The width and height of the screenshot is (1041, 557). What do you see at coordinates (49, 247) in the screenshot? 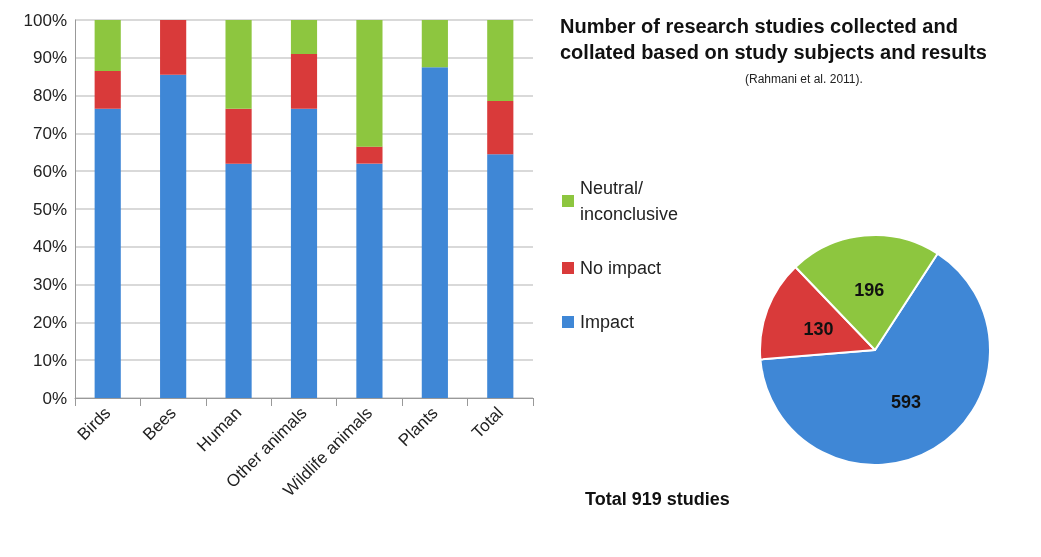
I see `y-tick-label: 40%` at bounding box center [49, 247].